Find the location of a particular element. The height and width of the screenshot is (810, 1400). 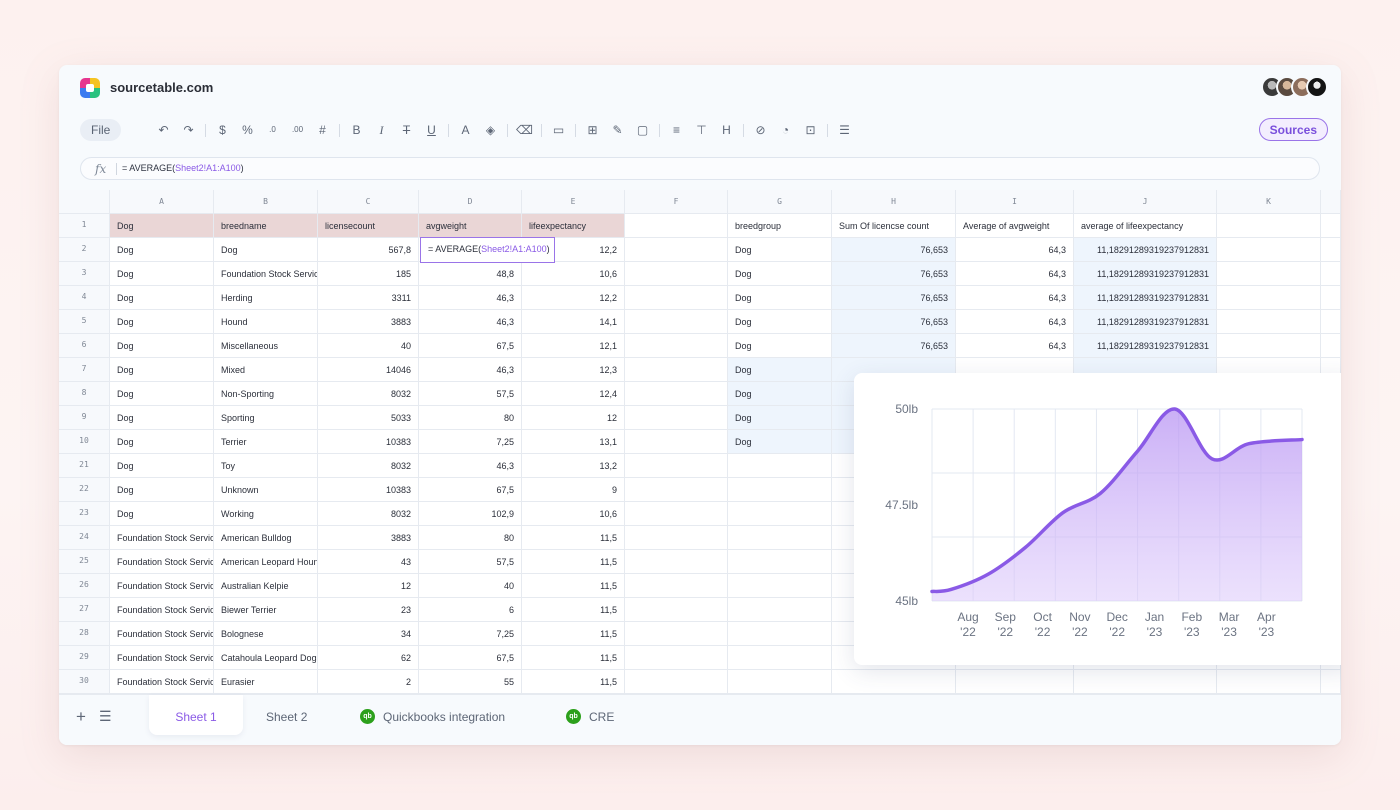

table-cell: 14,1 is located at coordinates (573, 322).